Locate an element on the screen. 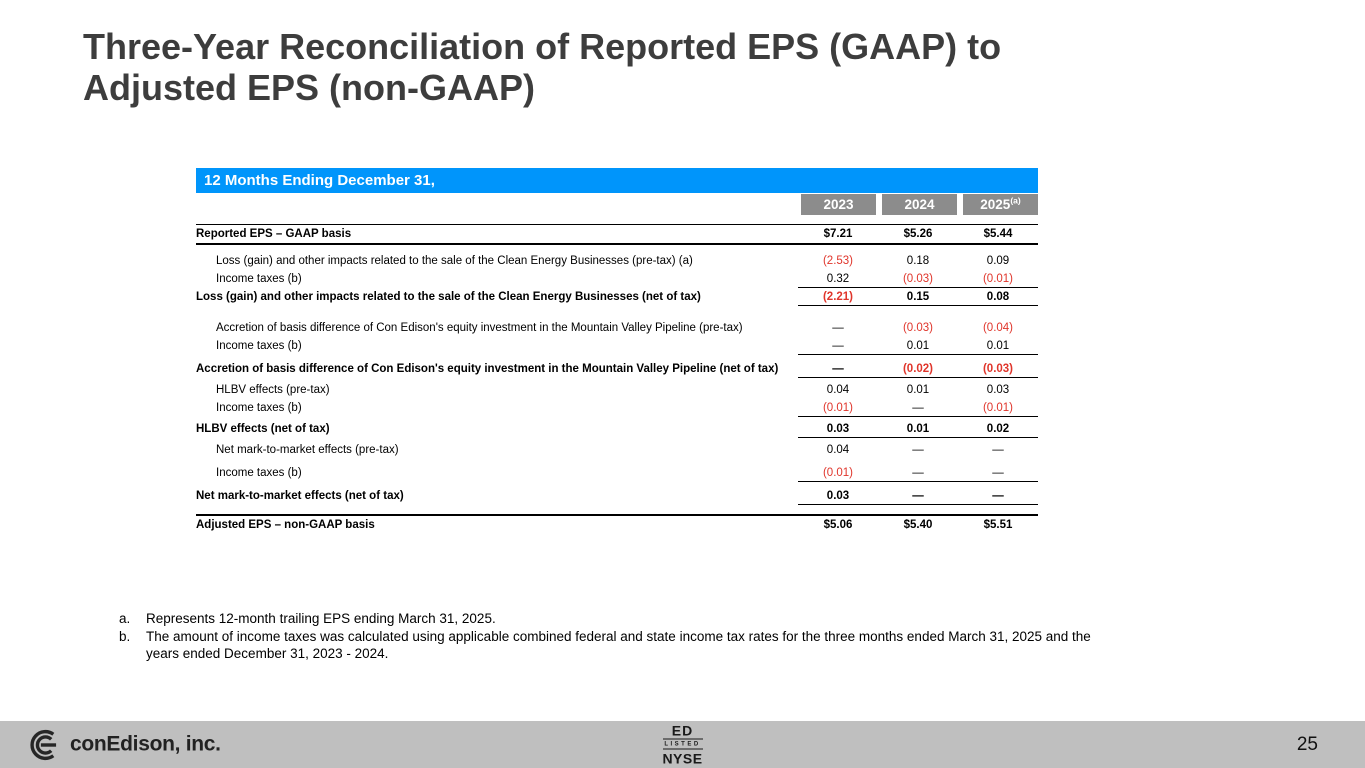  row-values: 0.03 0.01 0.02 is located at coordinates (918, 429).